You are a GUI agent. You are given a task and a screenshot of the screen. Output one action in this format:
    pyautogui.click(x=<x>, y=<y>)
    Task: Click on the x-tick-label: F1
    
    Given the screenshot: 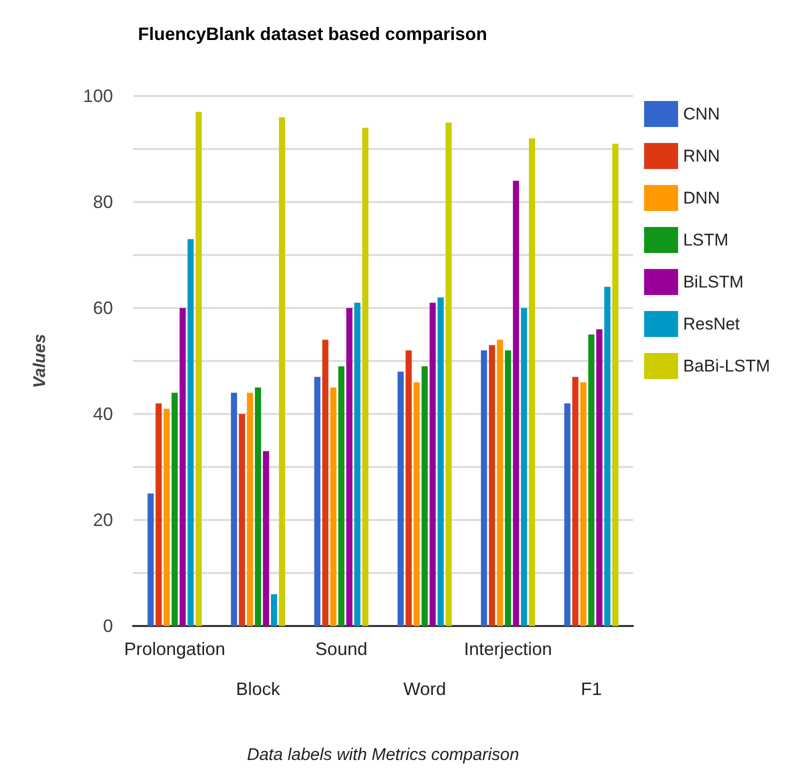 What is the action you would take?
    pyautogui.click(x=591, y=689)
    